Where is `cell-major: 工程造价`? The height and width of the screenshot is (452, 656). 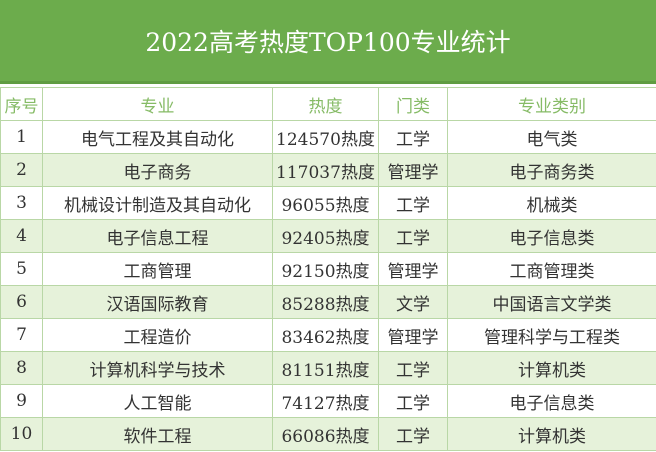 cell-major: 工程造价 is located at coordinates (157, 335).